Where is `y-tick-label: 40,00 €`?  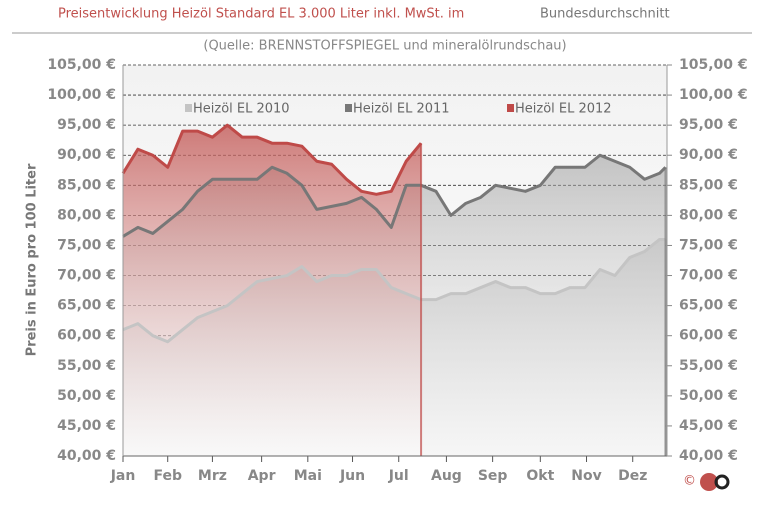
y-tick-label: 40,00 € is located at coordinates (86, 456).